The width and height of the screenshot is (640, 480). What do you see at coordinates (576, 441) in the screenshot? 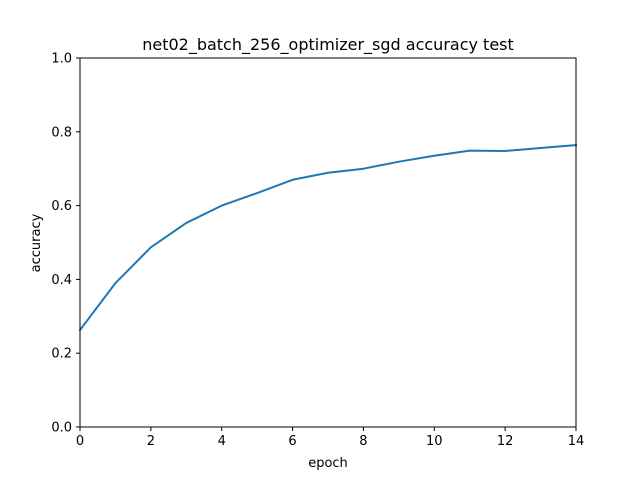
I see `x-tick-label: 14` at bounding box center [576, 441].